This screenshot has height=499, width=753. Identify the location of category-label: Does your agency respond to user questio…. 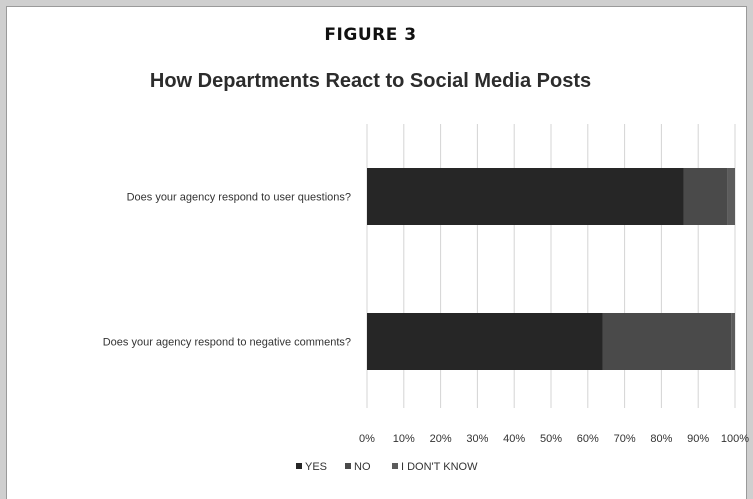
(239, 198).